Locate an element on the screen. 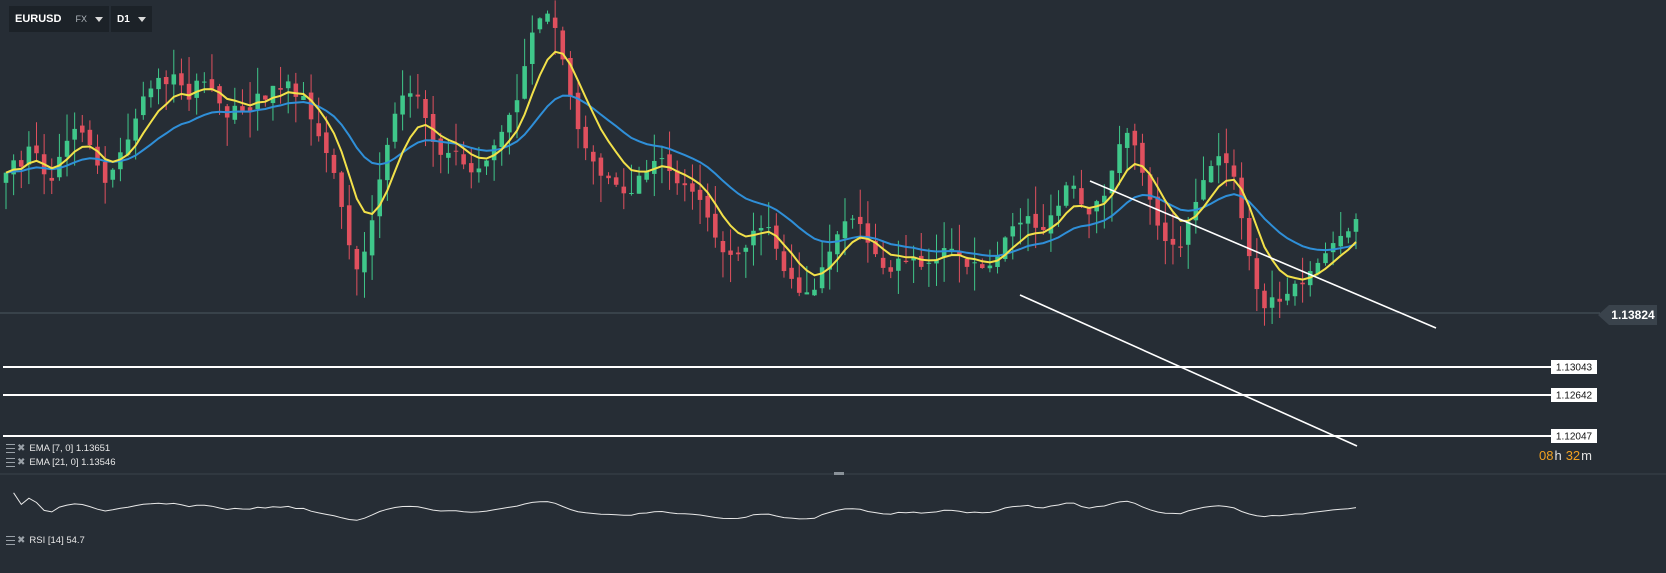 Image resolution: width=1666 pixels, height=573 pixels. candle-countdown: 08h 32m is located at coordinates (1567, 455).